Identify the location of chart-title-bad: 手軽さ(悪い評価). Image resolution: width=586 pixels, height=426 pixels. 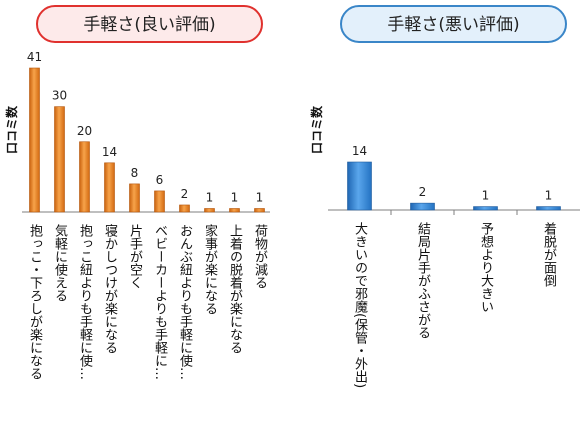
(453, 25).